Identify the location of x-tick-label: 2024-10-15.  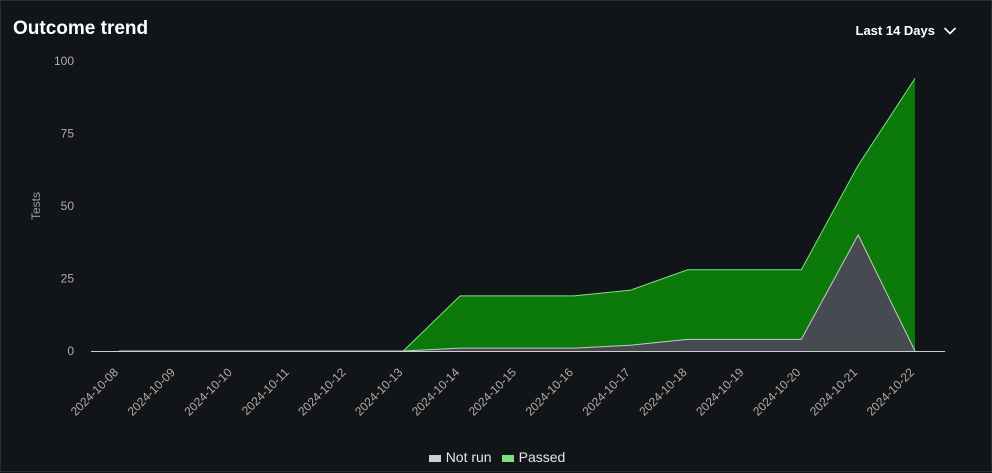
(493, 392).